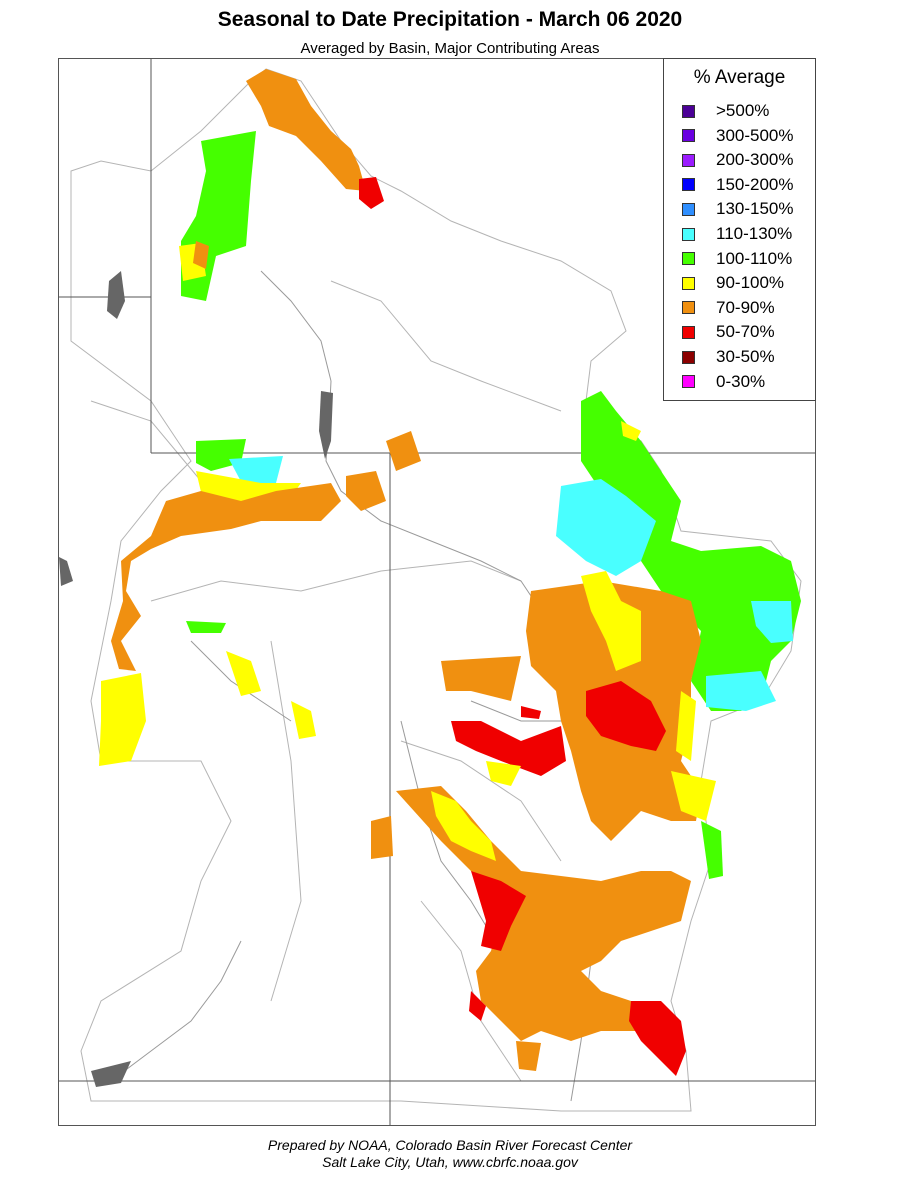 This screenshot has height=1200, width=900. I want to click on legend-item: 50-70%, so click(728, 332).